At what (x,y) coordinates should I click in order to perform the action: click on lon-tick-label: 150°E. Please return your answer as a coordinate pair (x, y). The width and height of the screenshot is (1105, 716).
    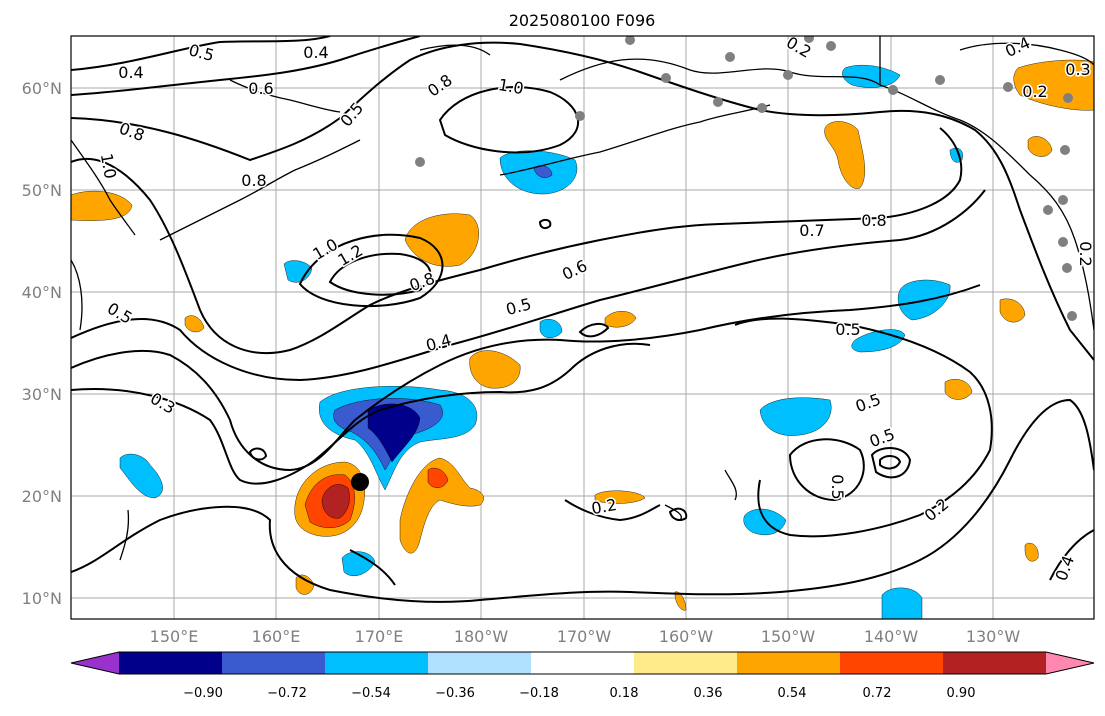
    Looking at the image, I should click on (174, 636).